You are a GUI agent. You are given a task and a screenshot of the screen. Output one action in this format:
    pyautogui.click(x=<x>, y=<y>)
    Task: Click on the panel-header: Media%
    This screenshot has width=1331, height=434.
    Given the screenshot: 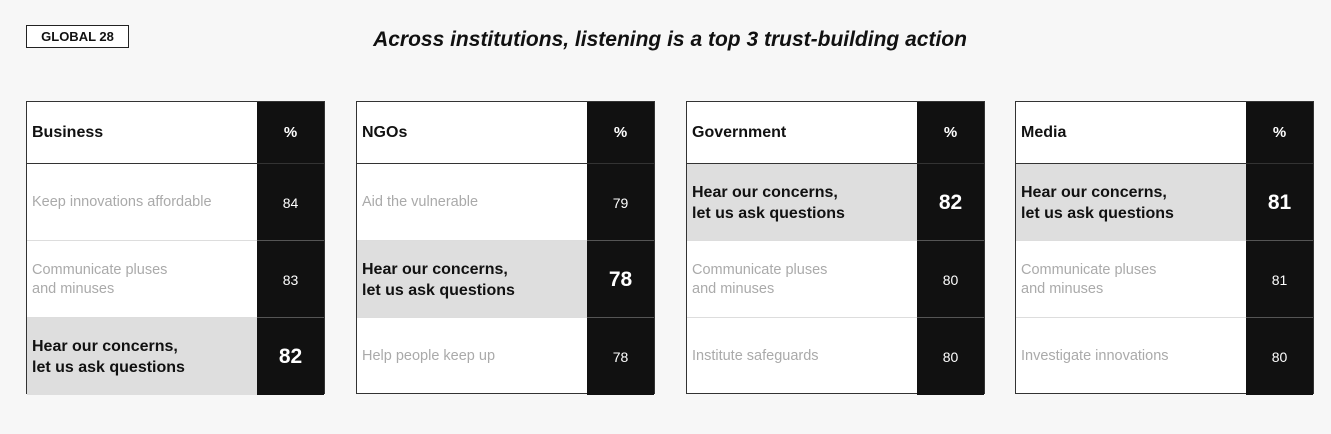 What is the action you would take?
    pyautogui.click(x=1164, y=132)
    